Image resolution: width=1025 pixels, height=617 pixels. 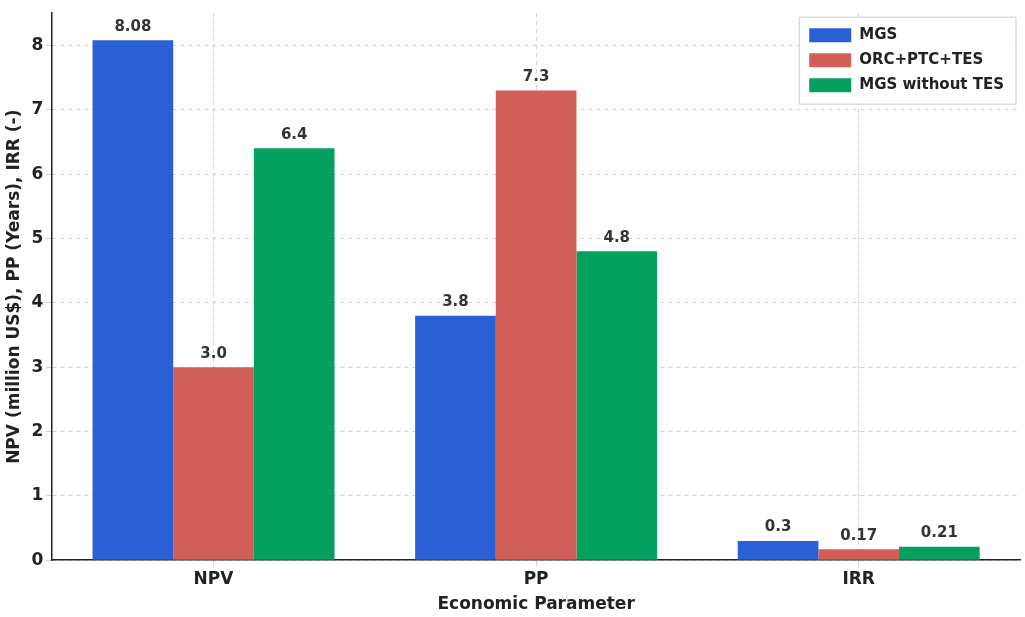 What do you see at coordinates (617, 236) in the screenshot?
I see `data-label: 4.8` at bounding box center [617, 236].